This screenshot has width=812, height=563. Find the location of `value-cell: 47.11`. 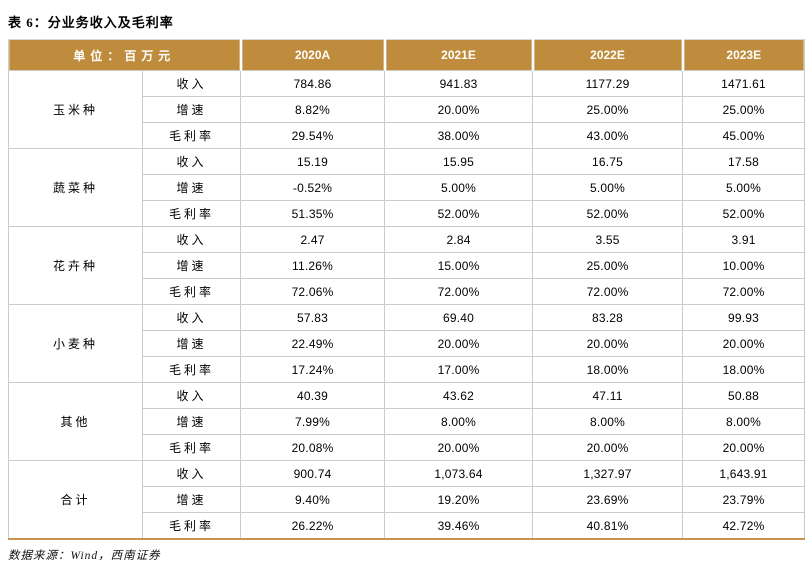

value-cell: 47.11 is located at coordinates (608, 395).